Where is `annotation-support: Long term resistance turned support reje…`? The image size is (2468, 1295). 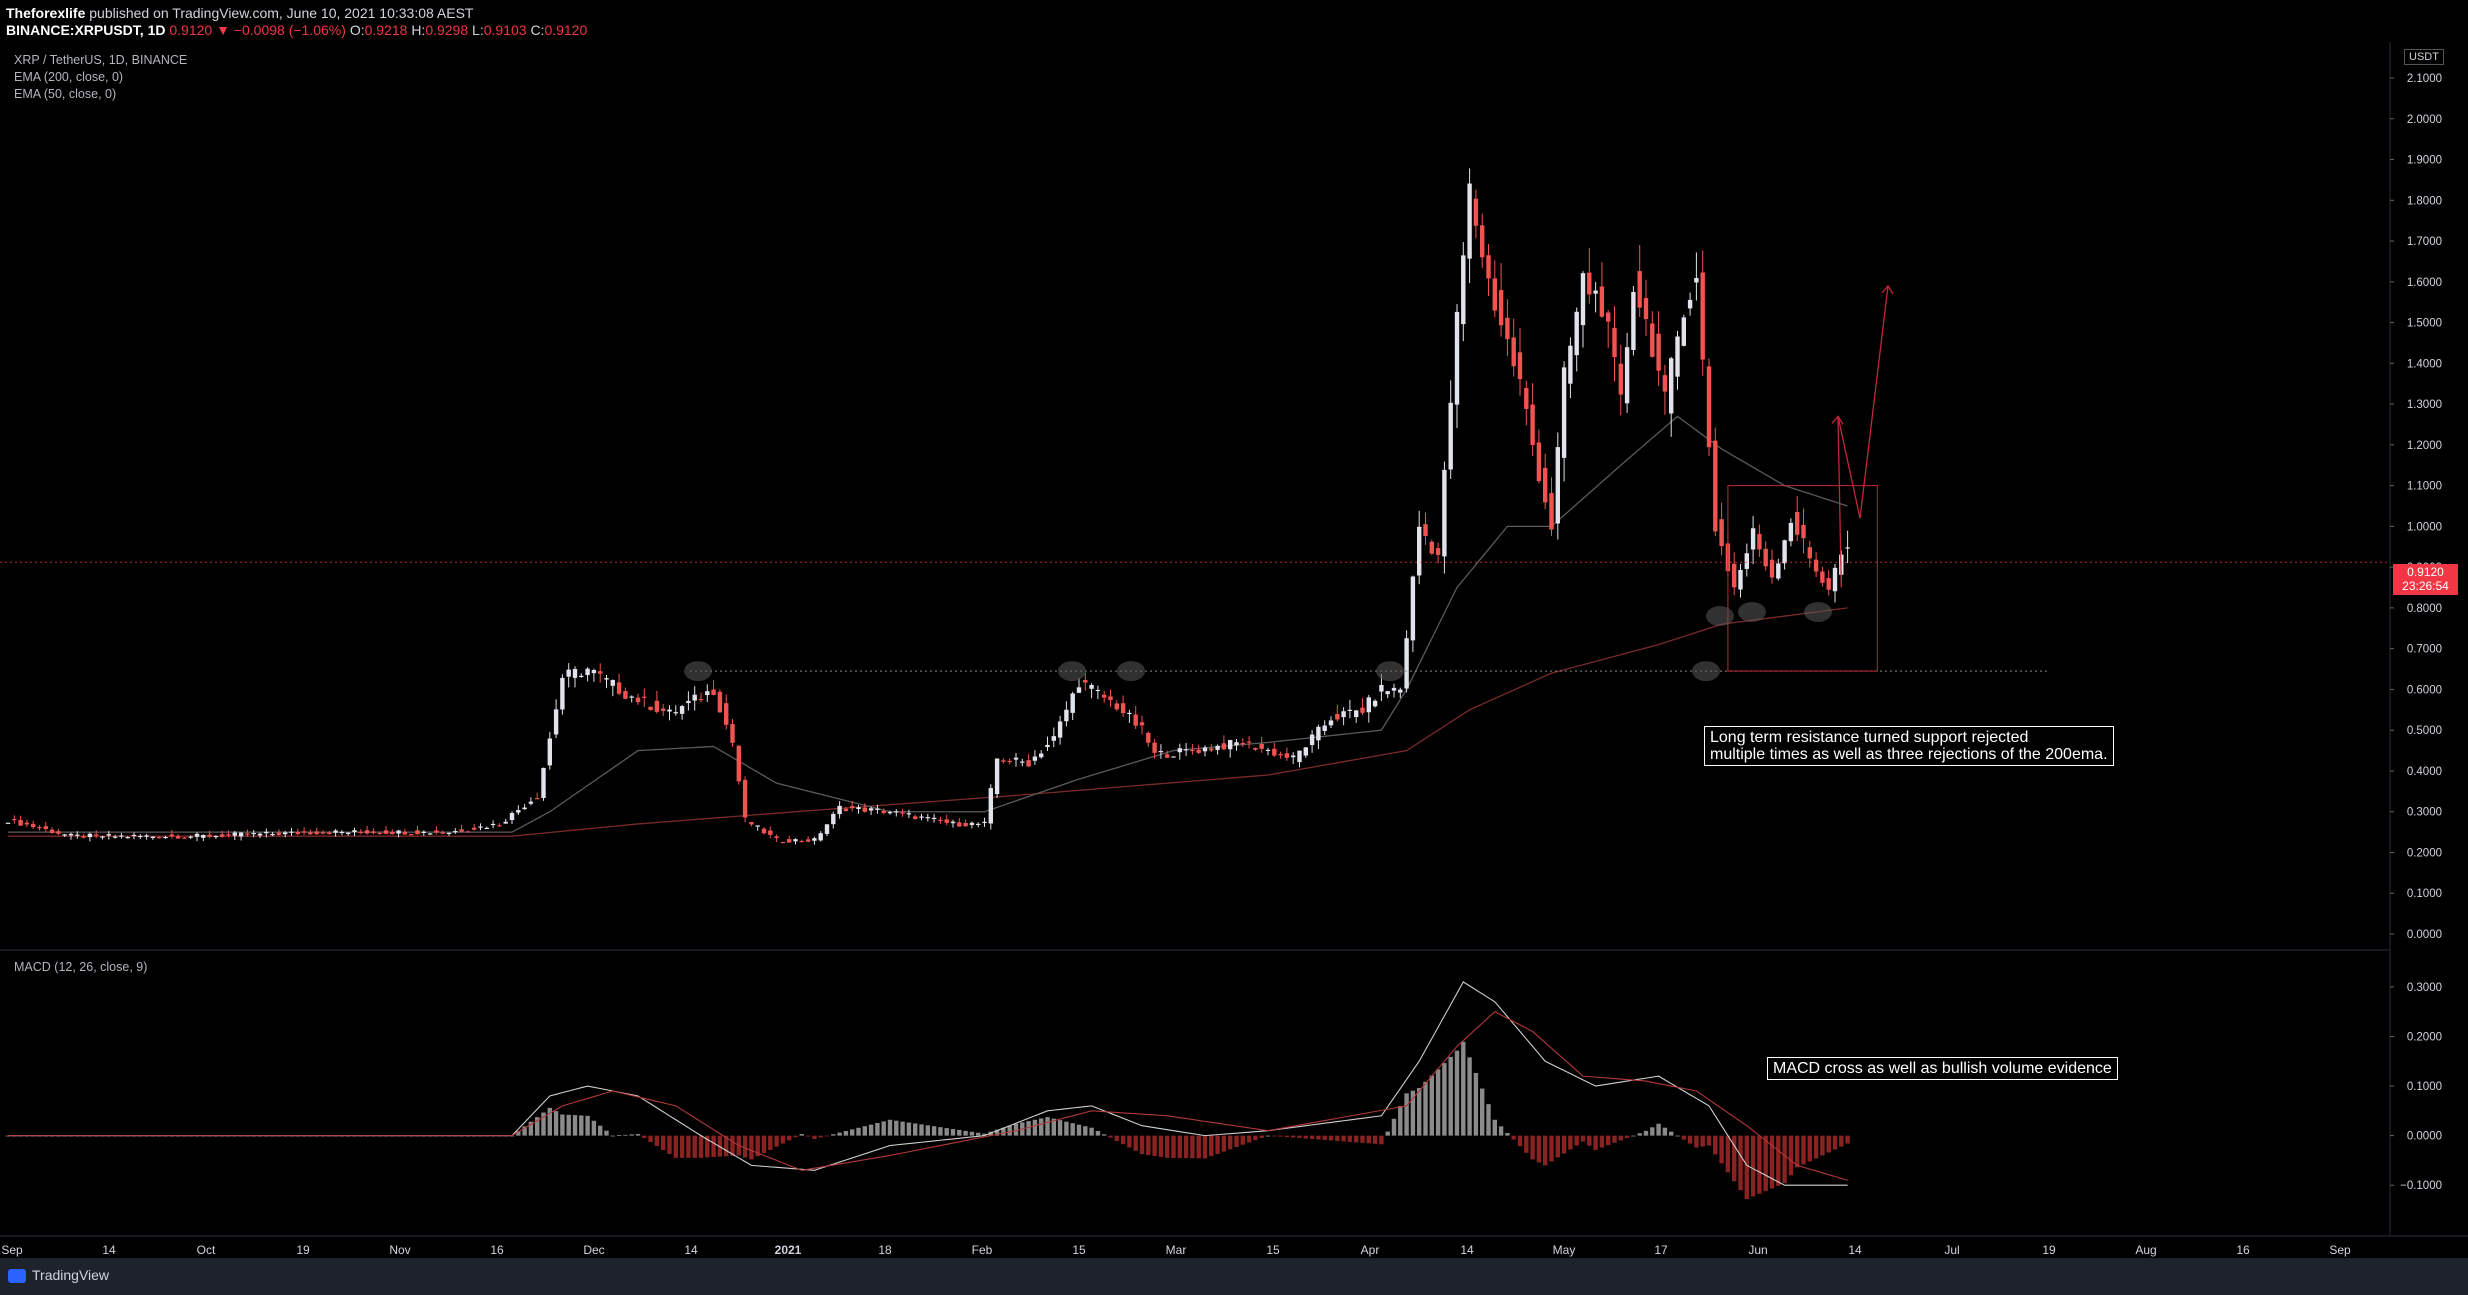 annotation-support: Long term resistance turned support reje… is located at coordinates (1909, 746).